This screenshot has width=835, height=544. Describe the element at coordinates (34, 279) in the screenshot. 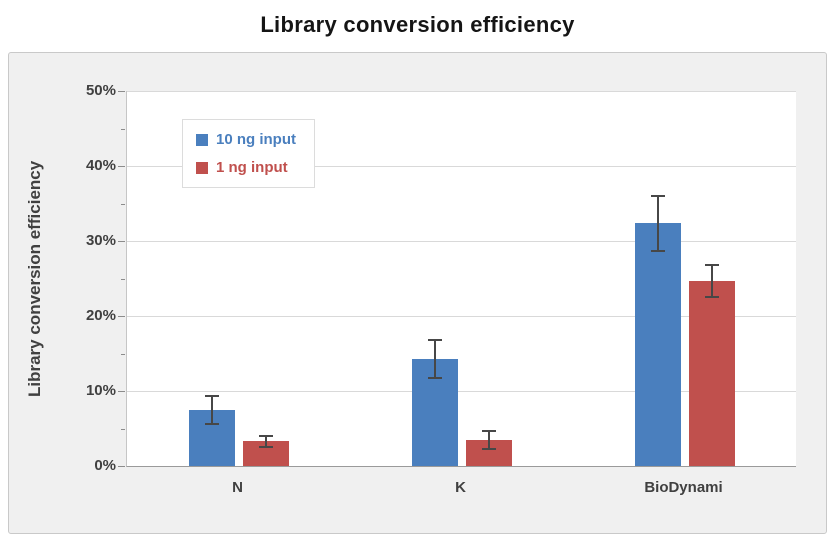

I see `y-axis-title: Library conversion efficiency` at that location.